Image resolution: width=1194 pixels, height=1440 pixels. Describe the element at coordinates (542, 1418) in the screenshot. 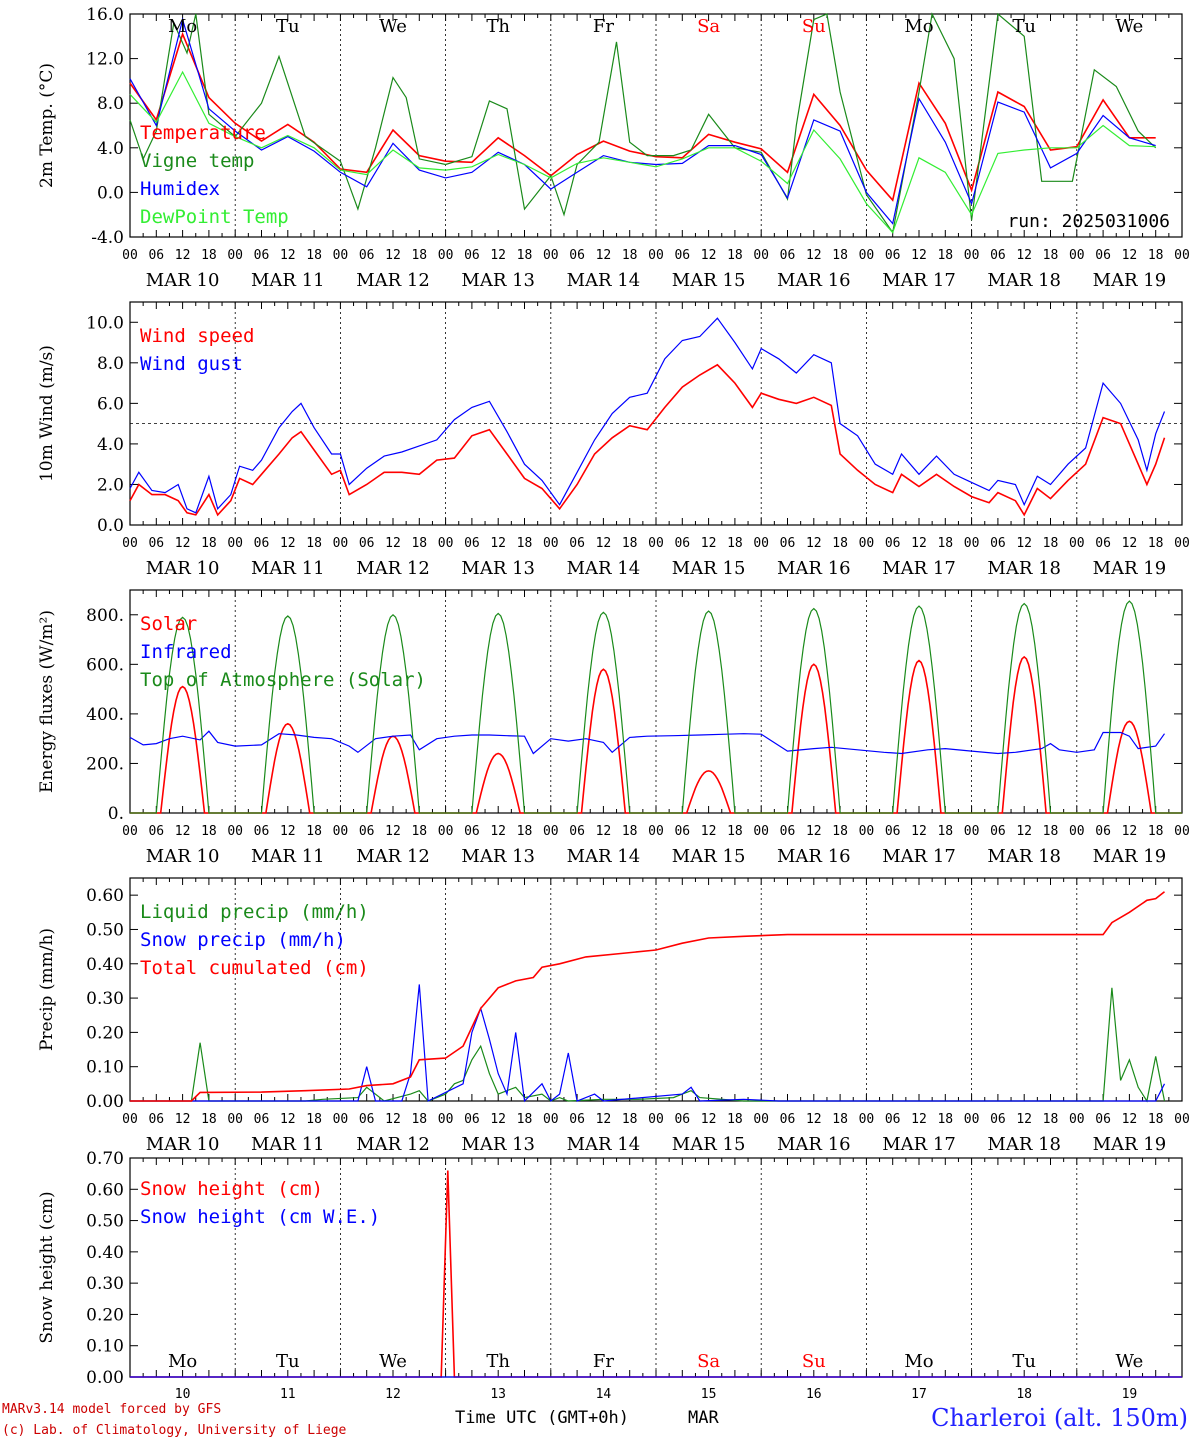

I see `time-axis-label: Time UTC (GMT+0h)` at that location.